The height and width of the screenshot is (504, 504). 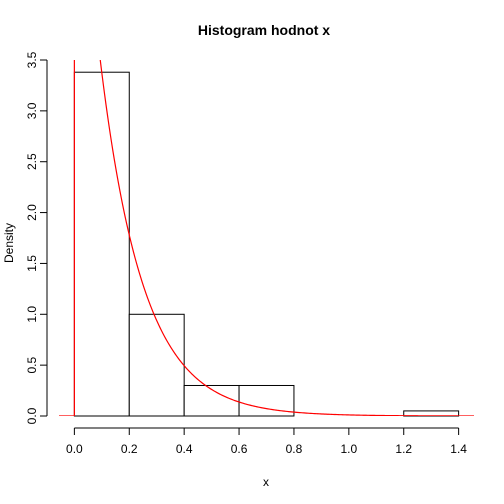 What do you see at coordinates (32, 212) in the screenshot?
I see `y-tick-label: 2.0` at bounding box center [32, 212].